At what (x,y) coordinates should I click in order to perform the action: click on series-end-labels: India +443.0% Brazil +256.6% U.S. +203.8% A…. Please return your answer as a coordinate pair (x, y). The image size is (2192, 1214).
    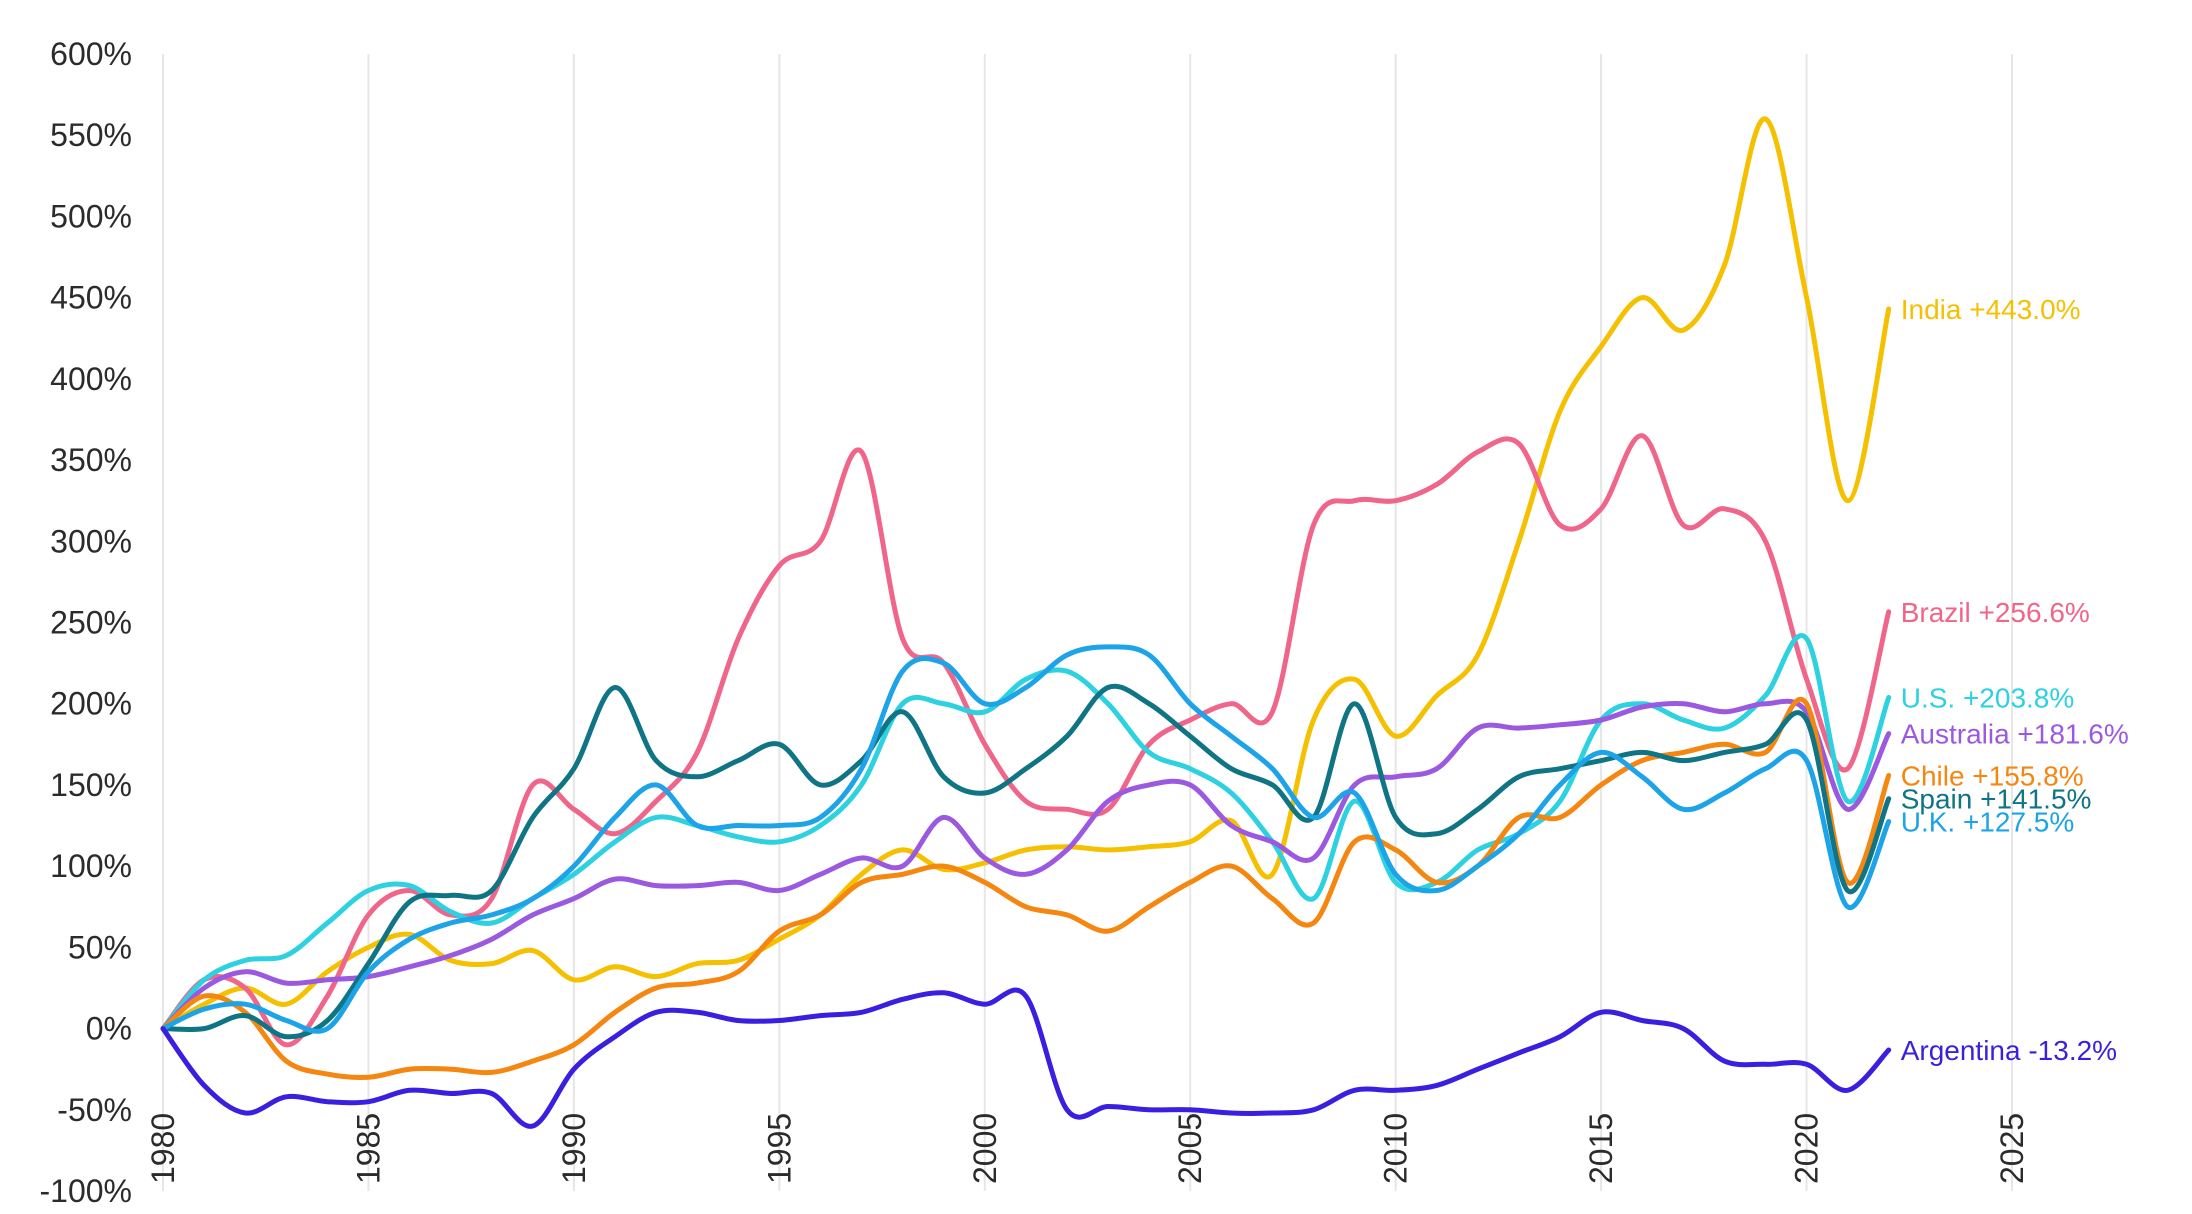
    Looking at the image, I should click on (2015, 680).